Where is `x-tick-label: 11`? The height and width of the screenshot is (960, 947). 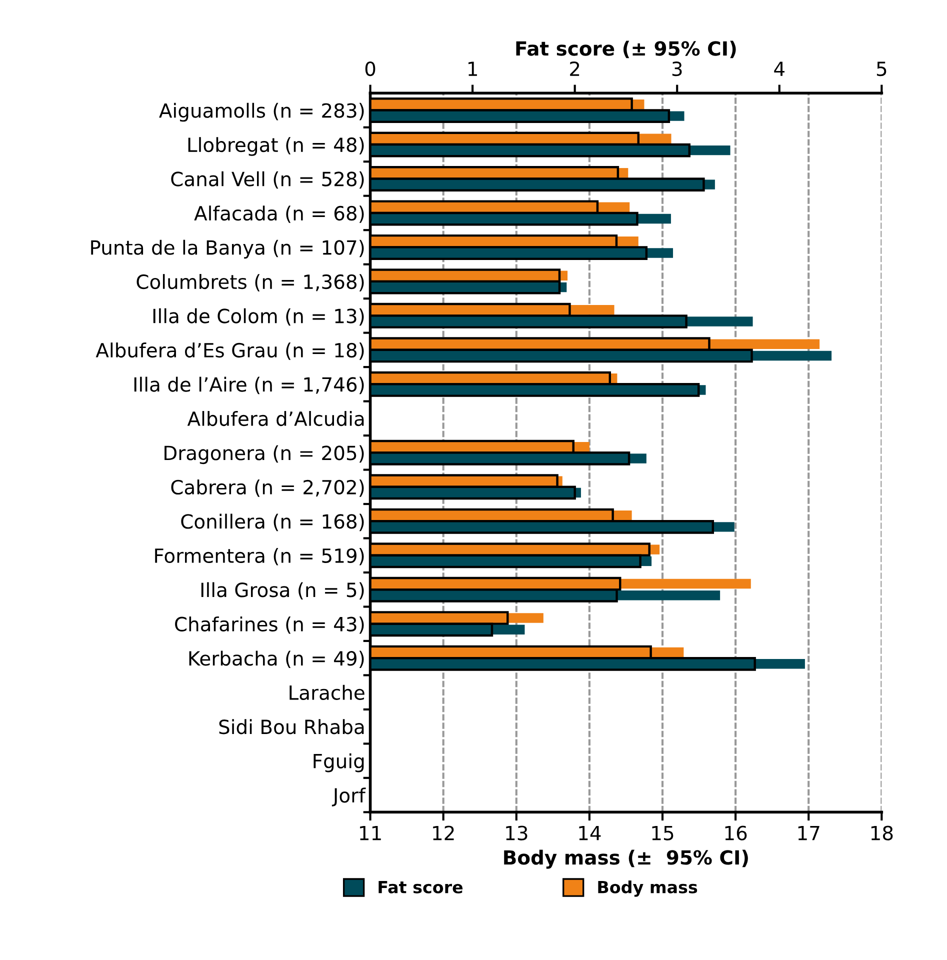
x-tick-label: 11 is located at coordinates (370, 833).